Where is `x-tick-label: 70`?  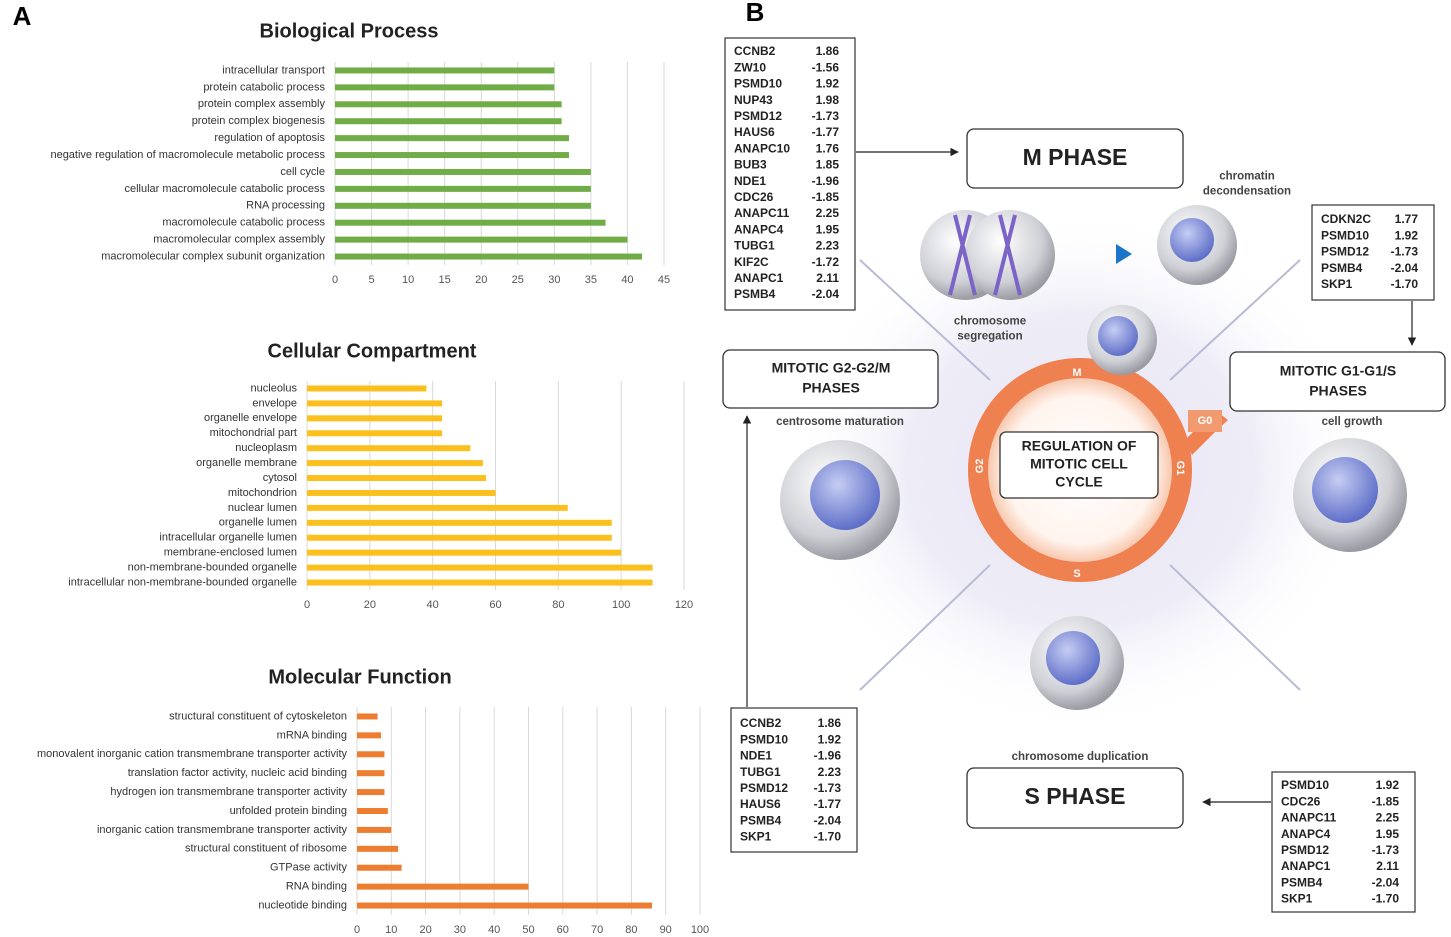 x-tick-label: 70 is located at coordinates (597, 930).